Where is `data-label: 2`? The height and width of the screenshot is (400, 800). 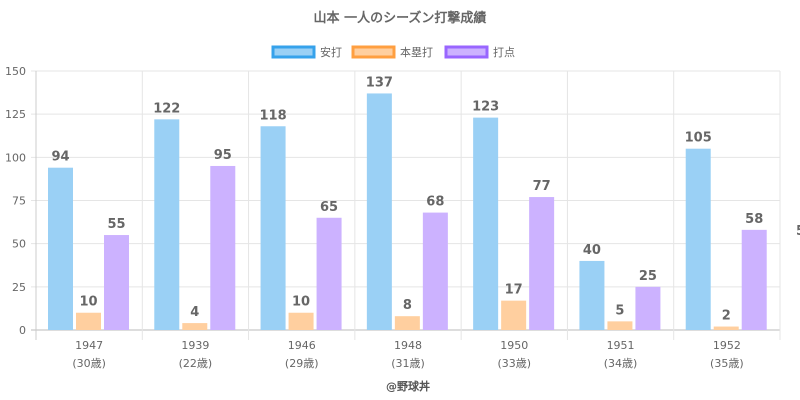
data-label: 2 is located at coordinates (726, 316).